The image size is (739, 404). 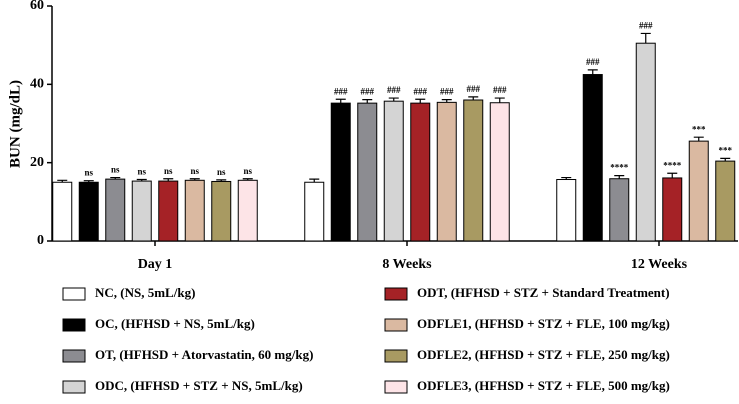 I want to click on legend-label: ODFLE2, (HFHSD + STZ + FLE, 250 mg/kg), so click(x=543, y=354).